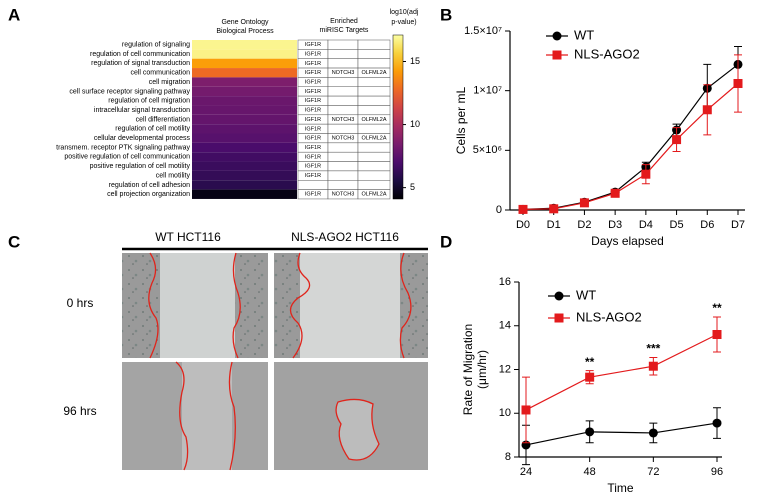 This screenshot has height=504, width=758. What do you see at coordinates (483, 31) in the screenshot?
I see `y-tick-label: 1.5×10⁷` at bounding box center [483, 31].